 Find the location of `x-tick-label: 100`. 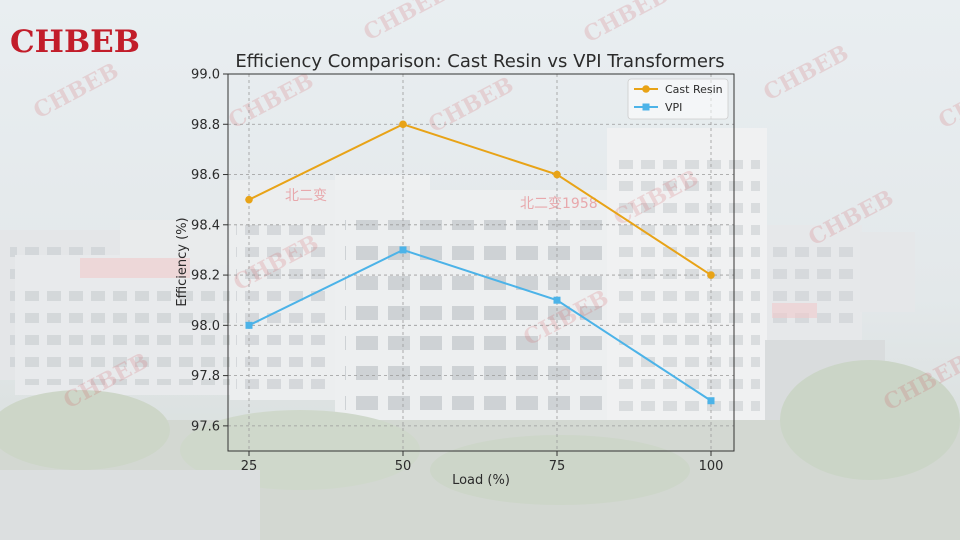

x-tick-label: 100 is located at coordinates (711, 466).